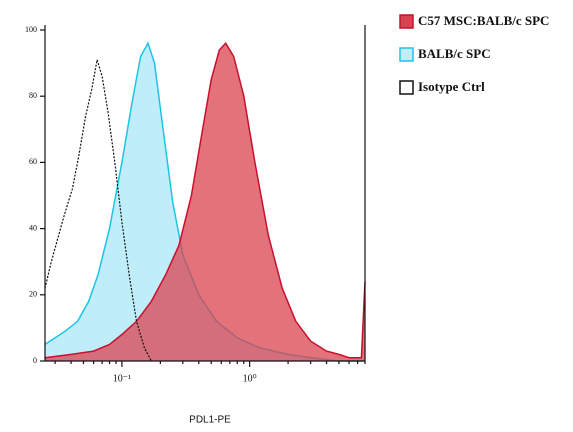 Image resolution: width=573 pixels, height=432 pixels. What do you see at coordinates (33, 161) in the screenshot?
I see `y-tick-label: 60` at bounding box center [33, 161].